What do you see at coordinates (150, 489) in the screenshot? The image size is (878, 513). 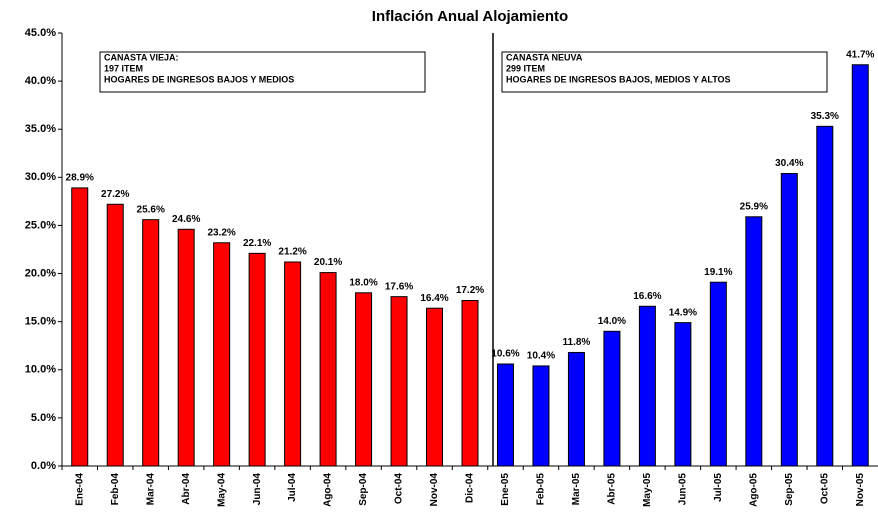 I see `x-tick-label: Mar-04` at bounding box center [150, 489].